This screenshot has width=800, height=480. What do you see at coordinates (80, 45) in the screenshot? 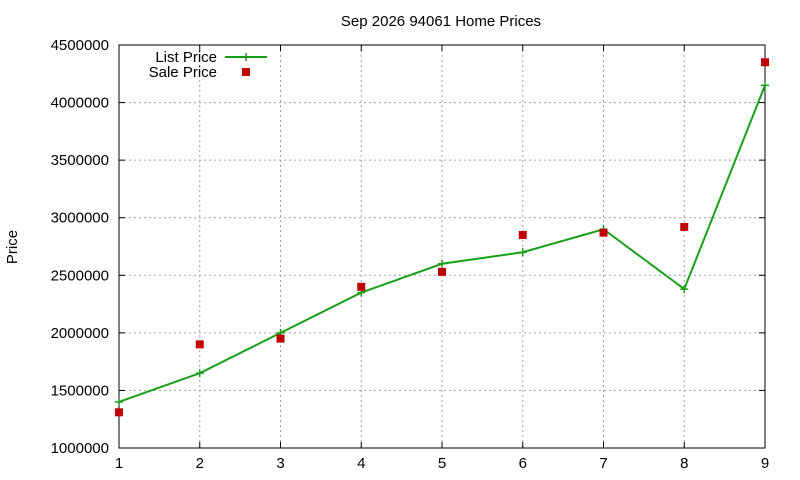
I see `y-tick-label: 4500000` at bounding box center [80, 45].